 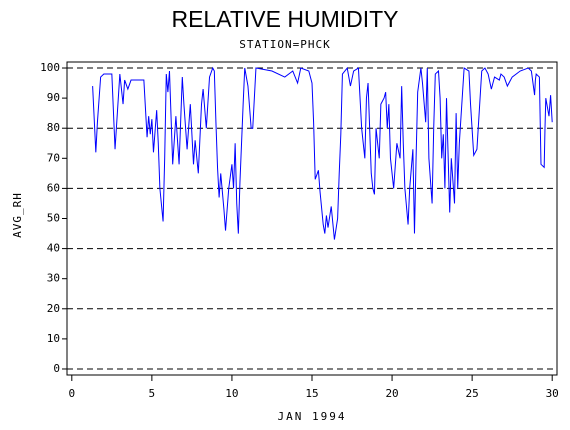 What do you see at coordinates (56, 368) in the screenshot?
I see `y-tick-label: 0` at bounding box center [56, 368].